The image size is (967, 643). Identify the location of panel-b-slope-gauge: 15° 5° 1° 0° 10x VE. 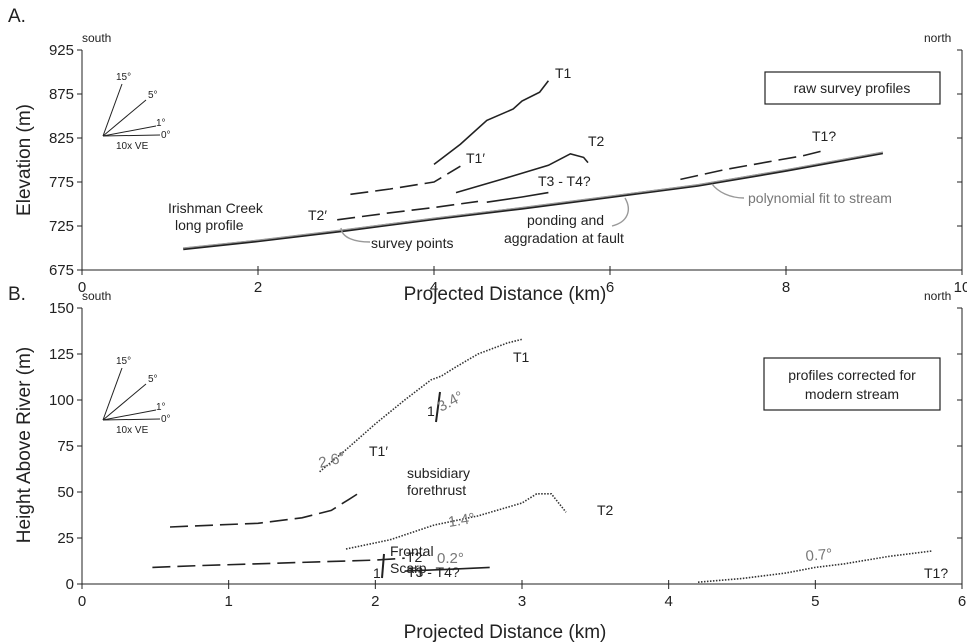
(136, 396).